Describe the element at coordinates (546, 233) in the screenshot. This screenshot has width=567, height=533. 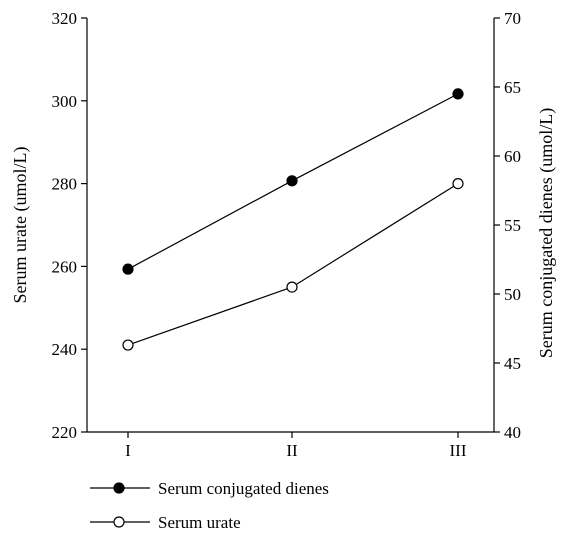
I see `right-y-axis-title: Serum conjugated dienes (umol/L)` at that location.